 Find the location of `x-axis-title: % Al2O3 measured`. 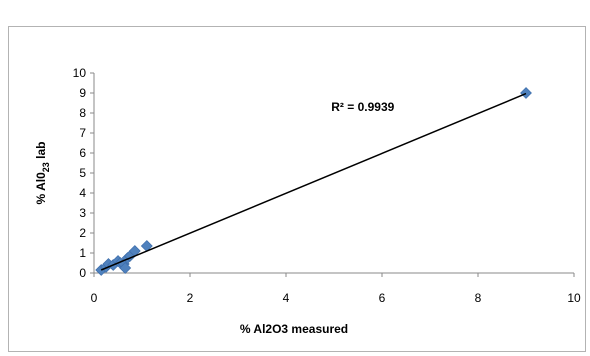

x-axis-title: % Al2O3 measured is located at coordinates (294, 329).